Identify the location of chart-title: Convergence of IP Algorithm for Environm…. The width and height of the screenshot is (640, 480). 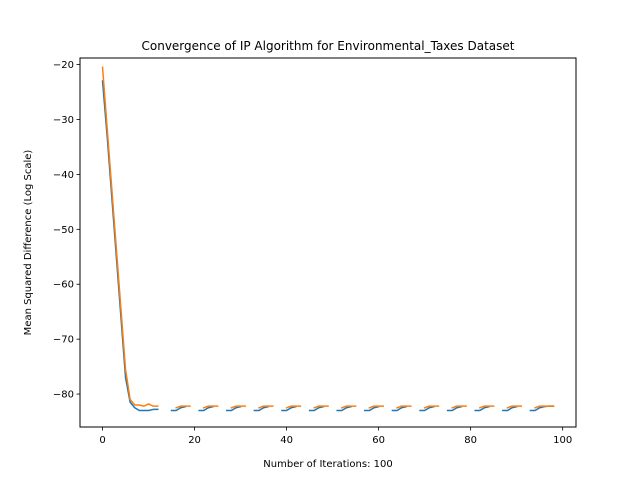
(328, 46).